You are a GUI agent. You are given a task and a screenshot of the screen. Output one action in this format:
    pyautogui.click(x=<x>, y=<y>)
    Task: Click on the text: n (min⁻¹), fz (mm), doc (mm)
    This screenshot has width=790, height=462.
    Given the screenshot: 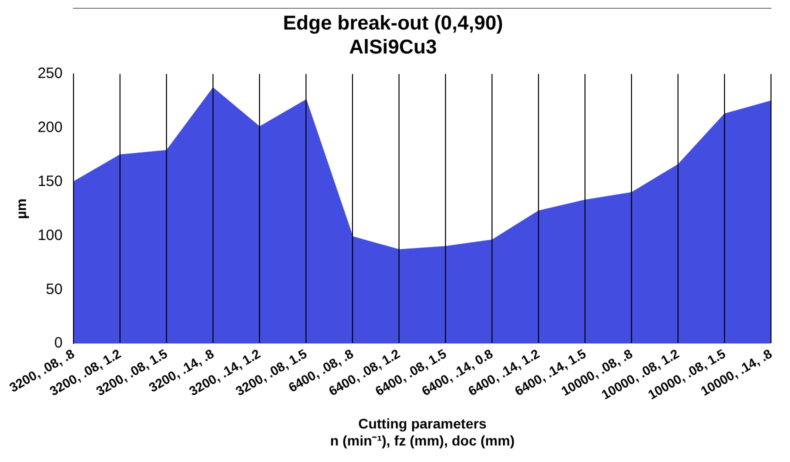 What is the action you would take?
    pyautogui.click(x=422, y=440)
    